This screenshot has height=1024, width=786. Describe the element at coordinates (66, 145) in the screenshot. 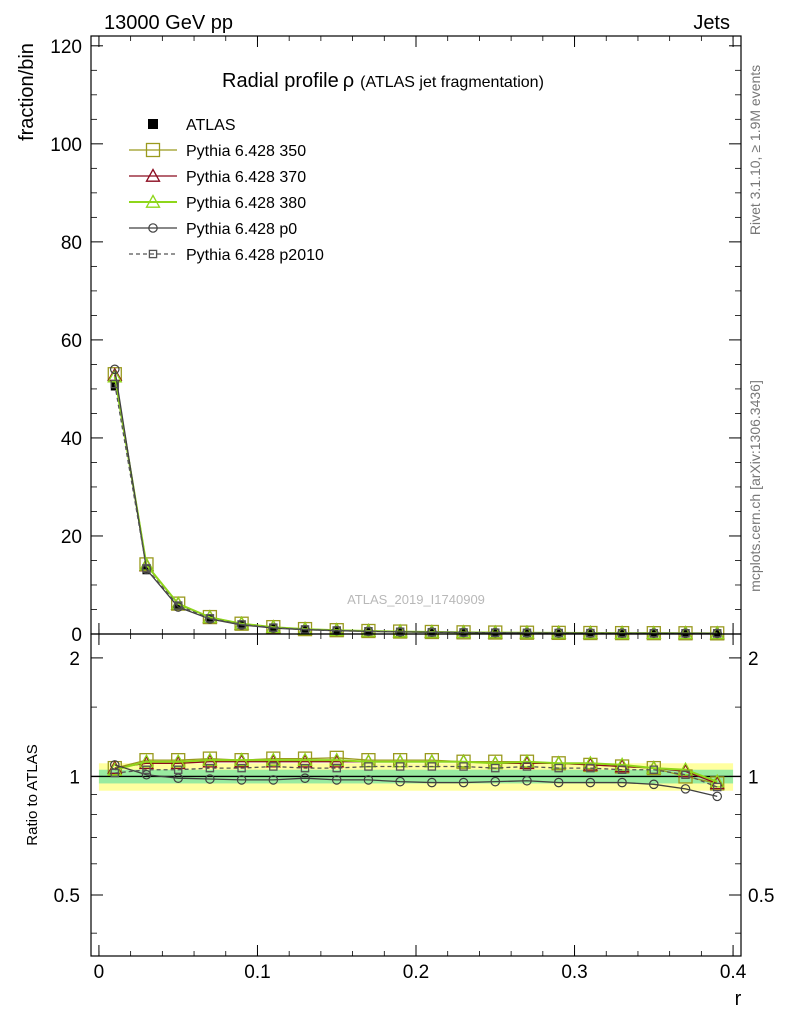

I see `main-y-tick-label: 100` at that location.